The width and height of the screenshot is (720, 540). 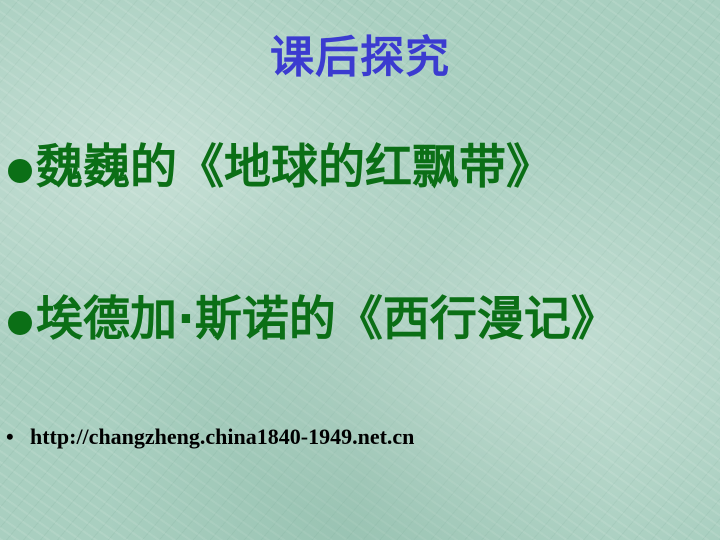 I want to click on bullet-item-1: 魏巍的《地球的红飘带》, so click(x=336, y=168).